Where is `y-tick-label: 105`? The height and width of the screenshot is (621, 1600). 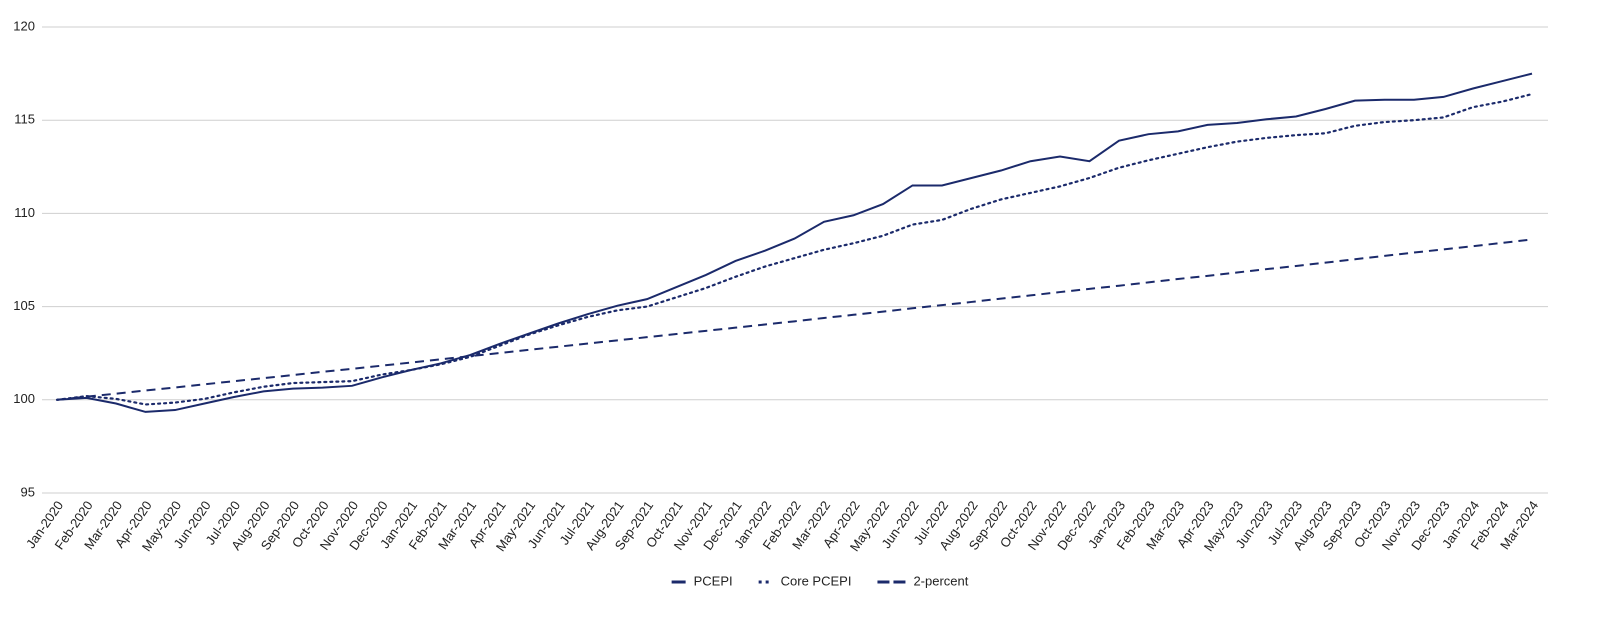
y-tick-label: 105 is located at coordinates (24, 305).